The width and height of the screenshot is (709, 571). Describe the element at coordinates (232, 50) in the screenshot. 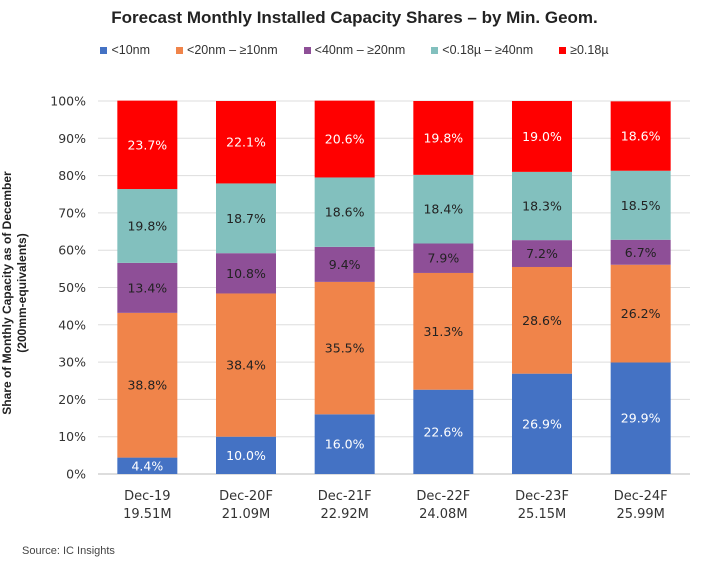

I see `legend-label: <20nm – ≥10nm` at that location.